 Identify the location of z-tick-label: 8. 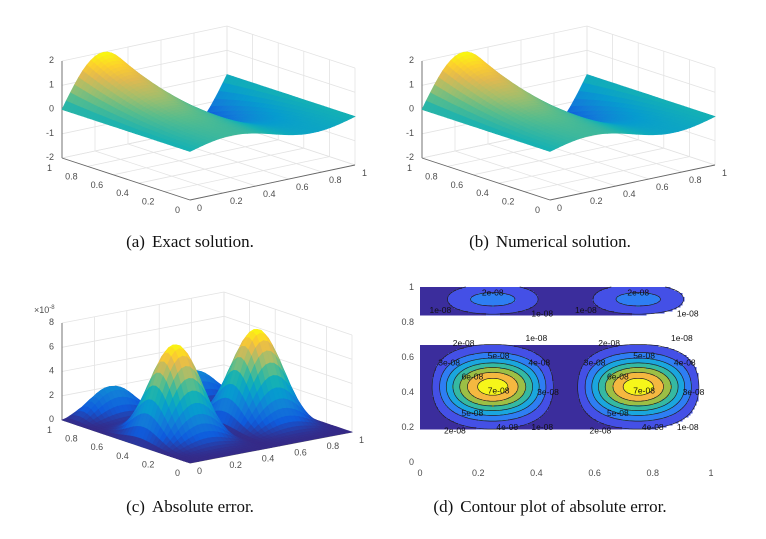
(51, 322).